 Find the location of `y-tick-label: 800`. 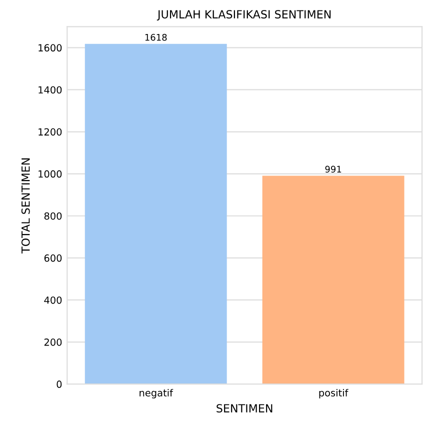

y-tick-label: 800 is located at coordinates (53, 216).